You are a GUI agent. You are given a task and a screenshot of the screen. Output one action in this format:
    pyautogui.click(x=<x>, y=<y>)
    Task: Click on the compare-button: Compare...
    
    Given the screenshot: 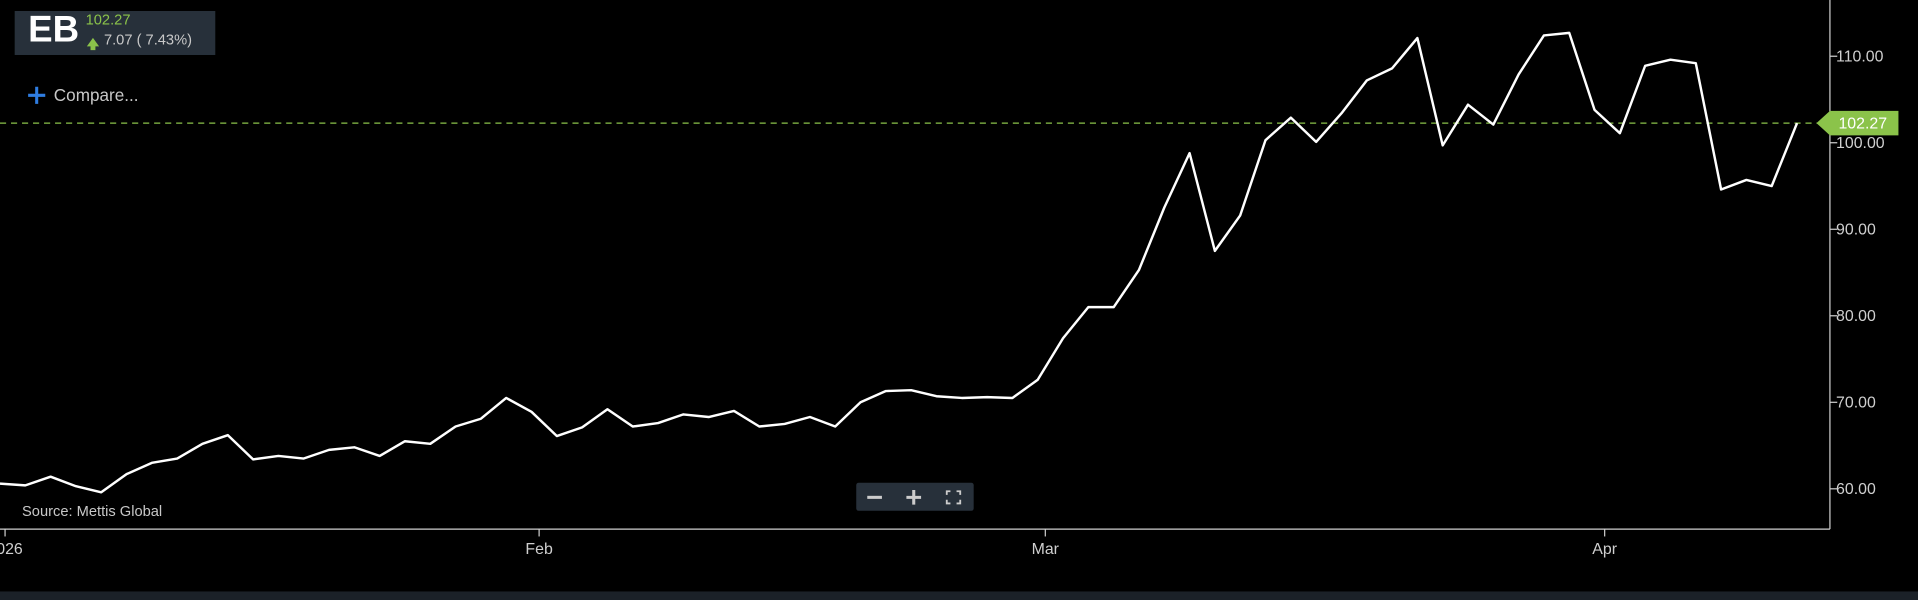 What is the action you would take?
    pyautogui.click(x=83, y=95)
    